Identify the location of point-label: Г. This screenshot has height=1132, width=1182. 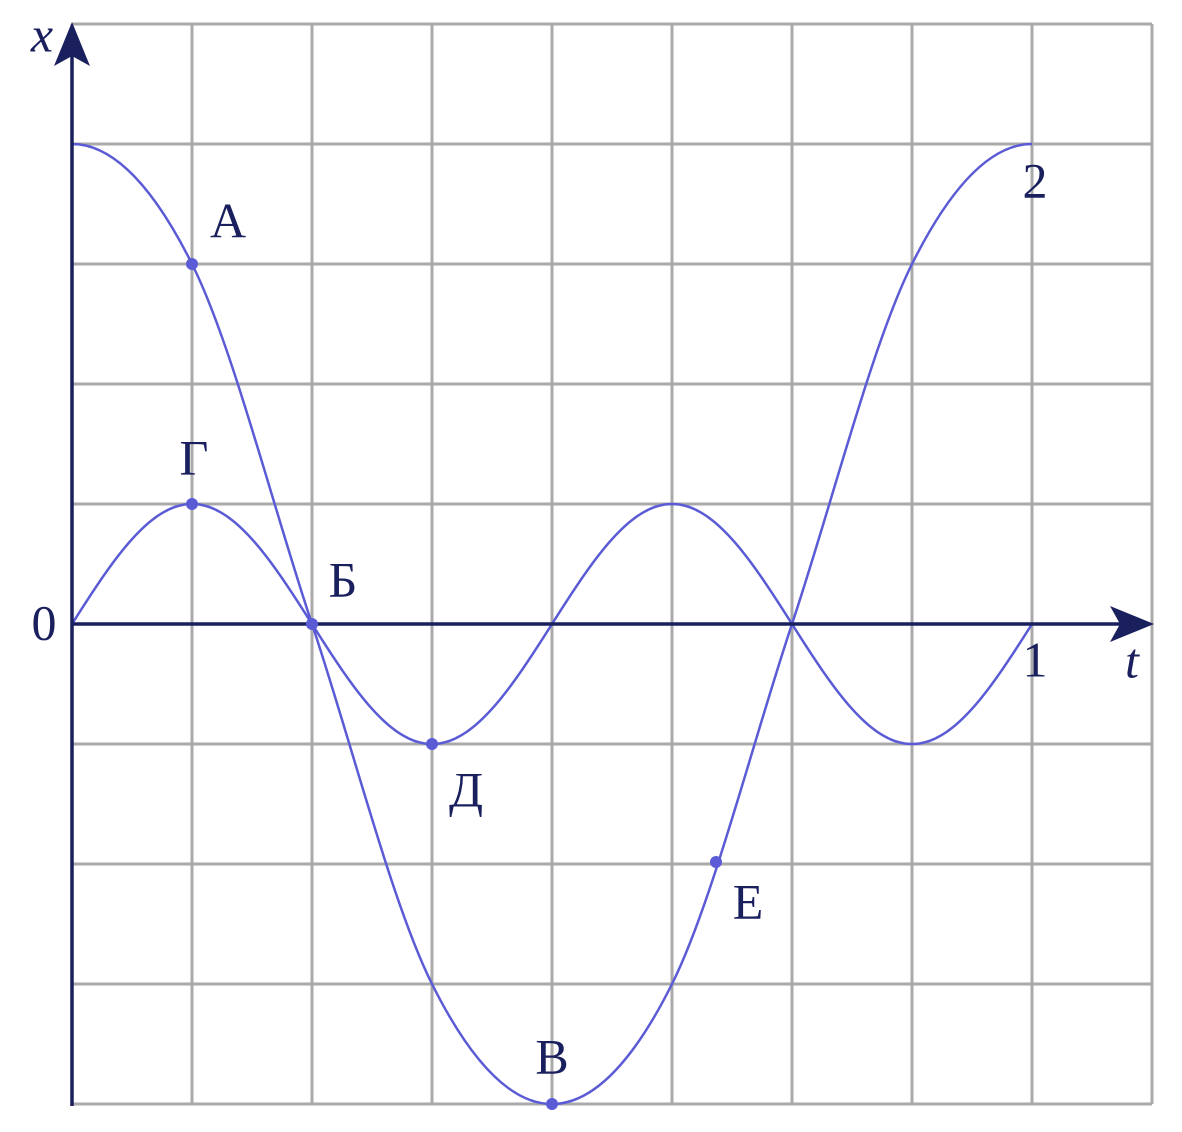
(194, 457).